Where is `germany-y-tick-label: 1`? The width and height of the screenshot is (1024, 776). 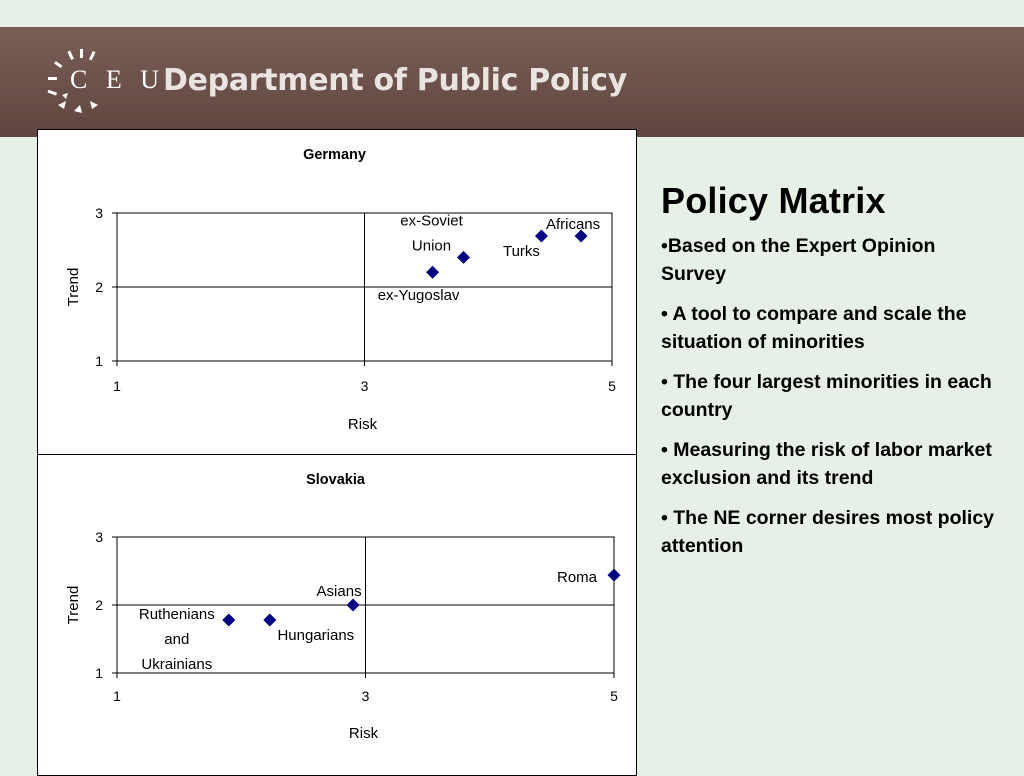 germany-y-tick-label: 1 is located at coordinates (99, 361).